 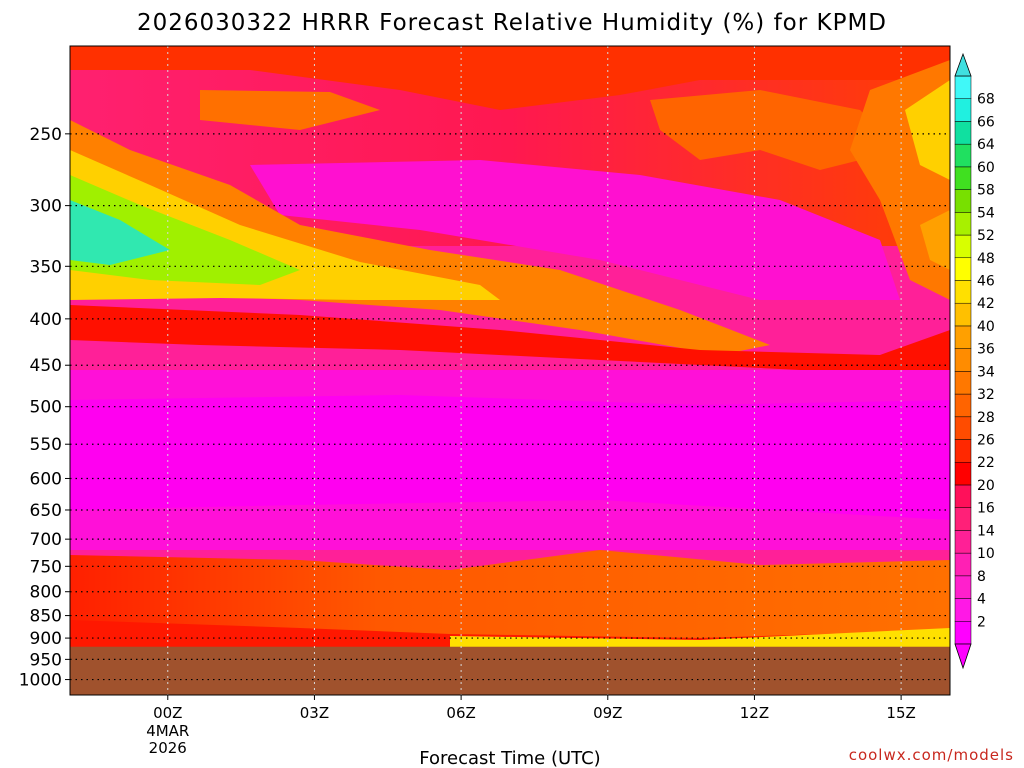 What do you see at coordinates (986, 304) in the screenshot?
I see `colorbar-level-label: 42` at bounding box center [986, 304].